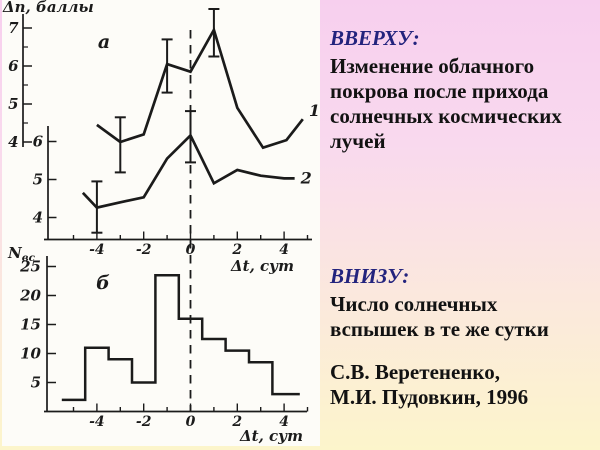  What do you see at coordinates (144, 250) in the screenshot?
I see `top-x-tick-label: -2` at bounding box center [144, 250].